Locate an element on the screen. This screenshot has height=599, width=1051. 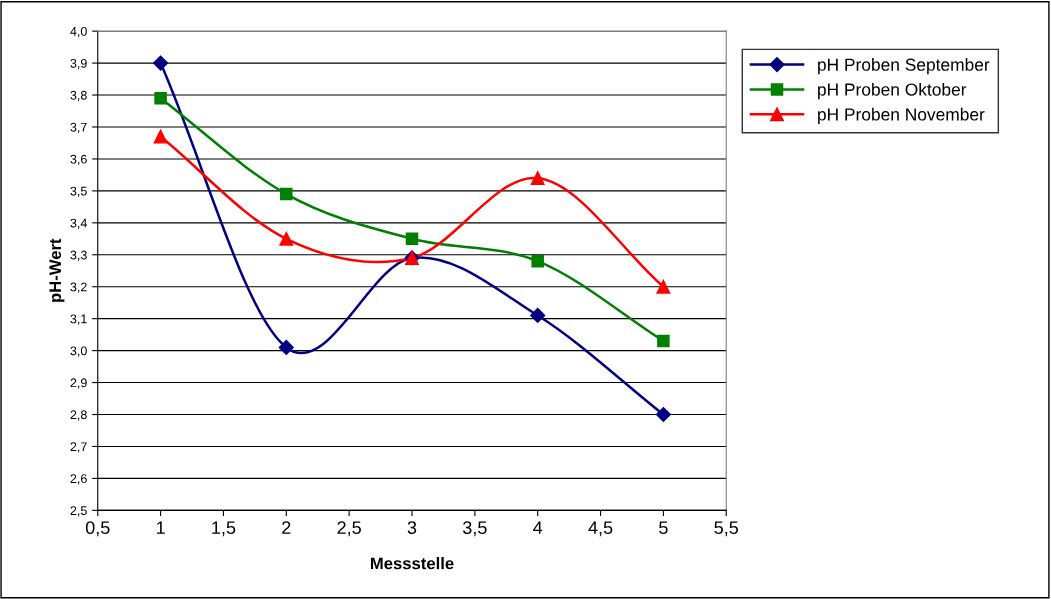
y-tick-label: 3,9 is located at coordinates (78, 64).